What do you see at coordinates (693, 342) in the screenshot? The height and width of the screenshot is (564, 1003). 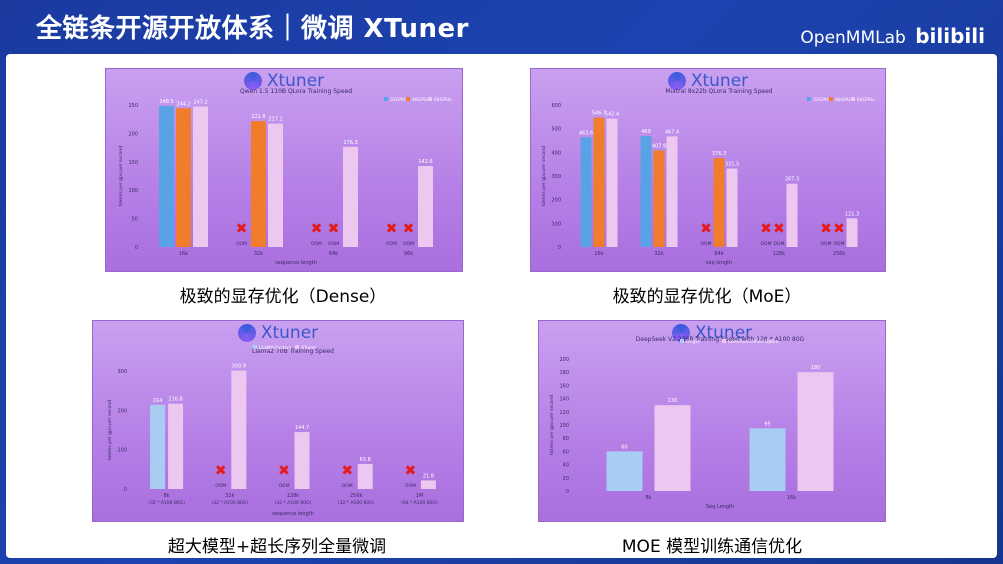 I see `legend-label: Origin` at bounding box center [693, 342].